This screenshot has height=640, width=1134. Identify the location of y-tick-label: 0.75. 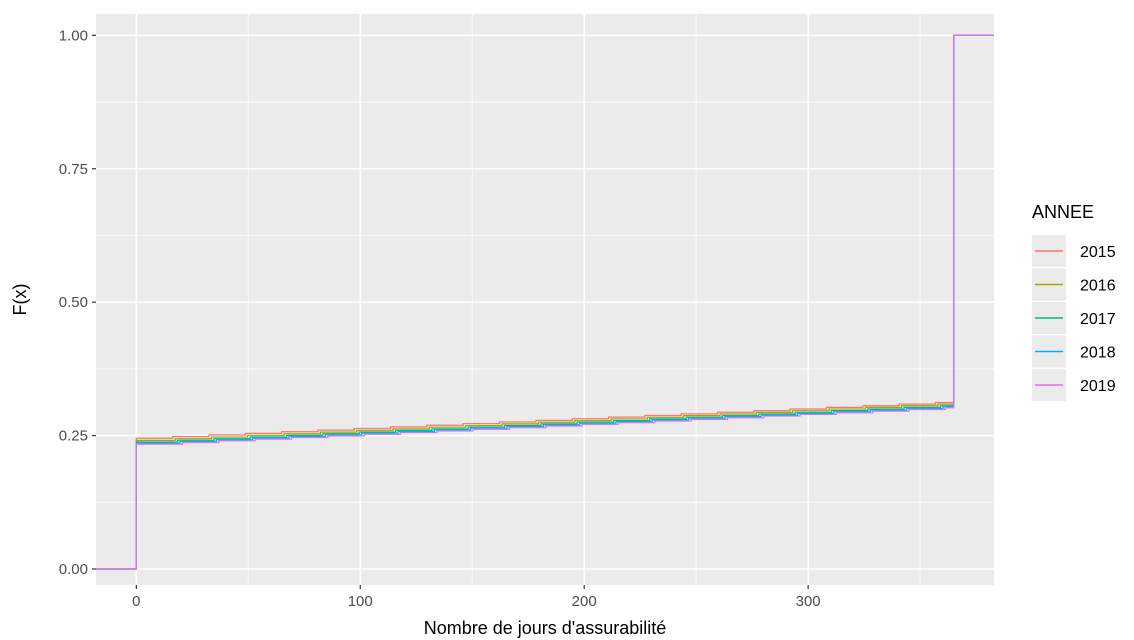
(73, 169).